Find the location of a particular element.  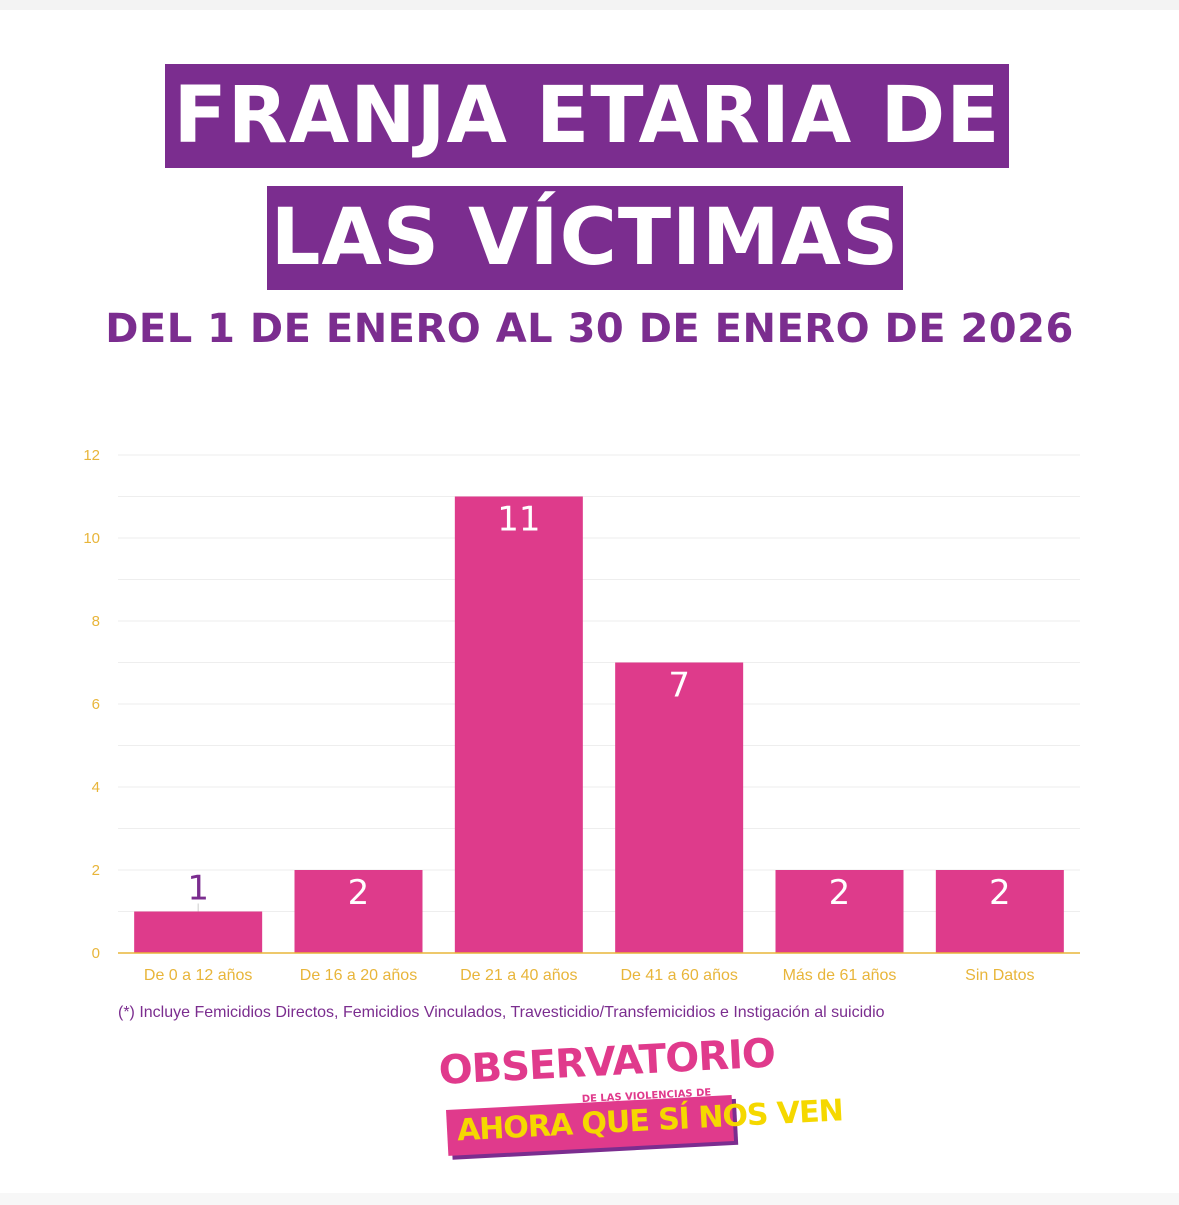

logo-title: OBSERVATORIO is located at coordinates (607, 1062).